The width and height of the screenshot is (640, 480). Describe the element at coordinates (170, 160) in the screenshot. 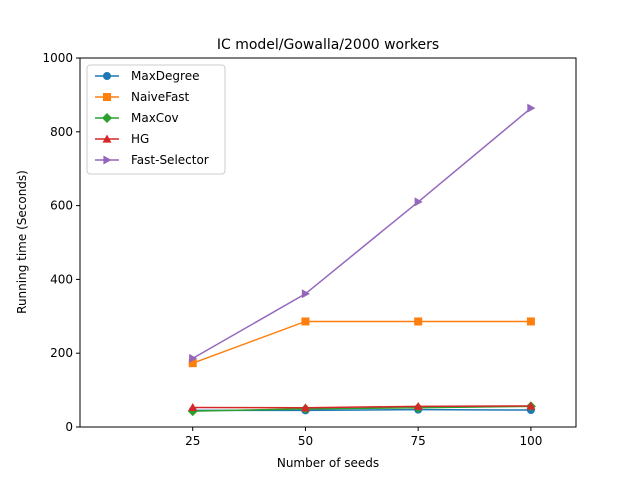

I see `legend-label: Fast-Selector` at that location.